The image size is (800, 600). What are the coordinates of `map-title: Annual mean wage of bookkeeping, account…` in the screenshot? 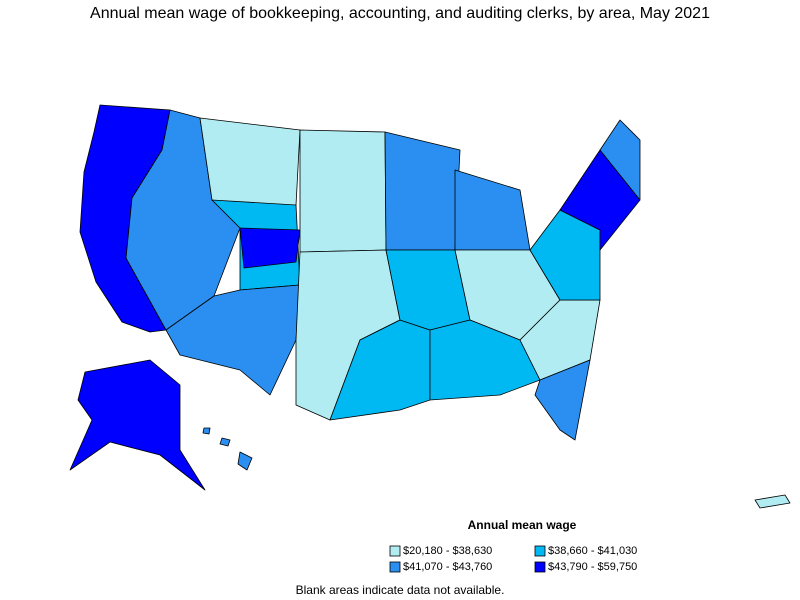 It's located at (400, 13).